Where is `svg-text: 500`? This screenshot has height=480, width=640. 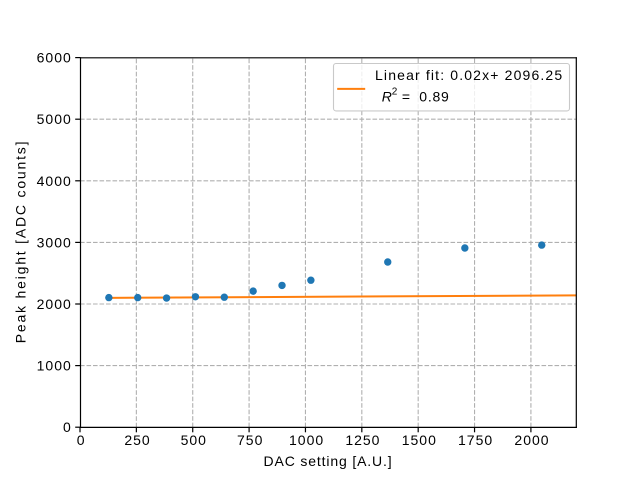
svg-text: 500 is located at coordinates (194, 440).